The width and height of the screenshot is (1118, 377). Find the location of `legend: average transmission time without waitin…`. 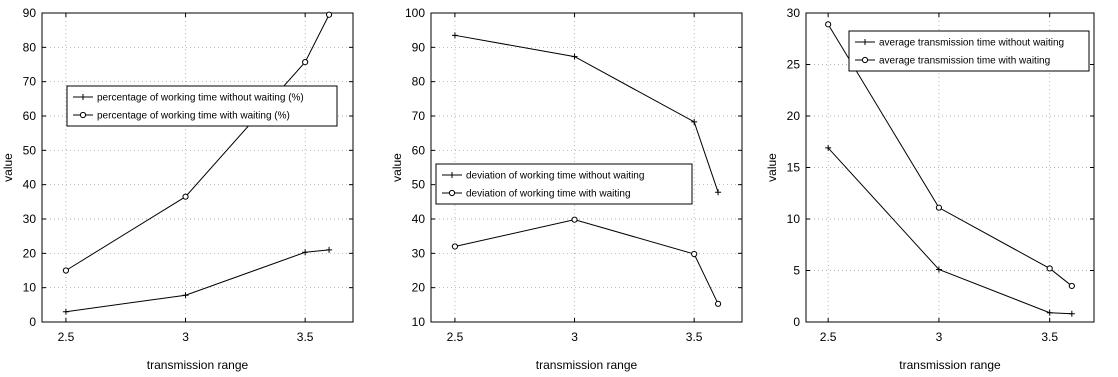

legend: average transmission time without waitin… is located at coordinates (969, 51).